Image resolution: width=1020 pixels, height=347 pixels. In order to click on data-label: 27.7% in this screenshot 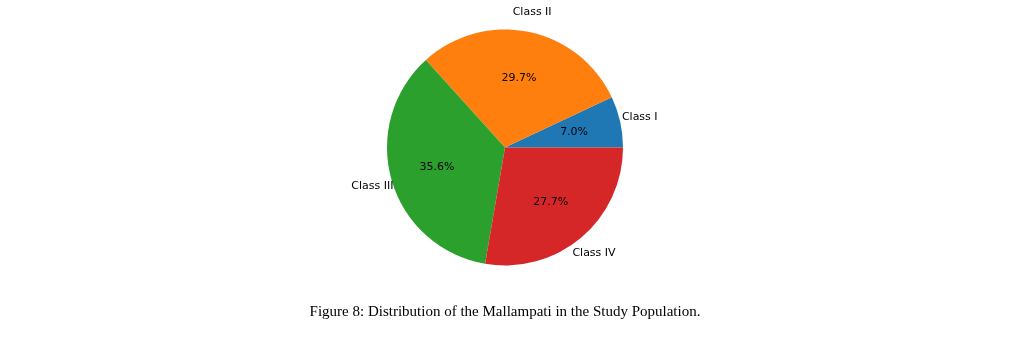, I will do `click(551, 201)`.